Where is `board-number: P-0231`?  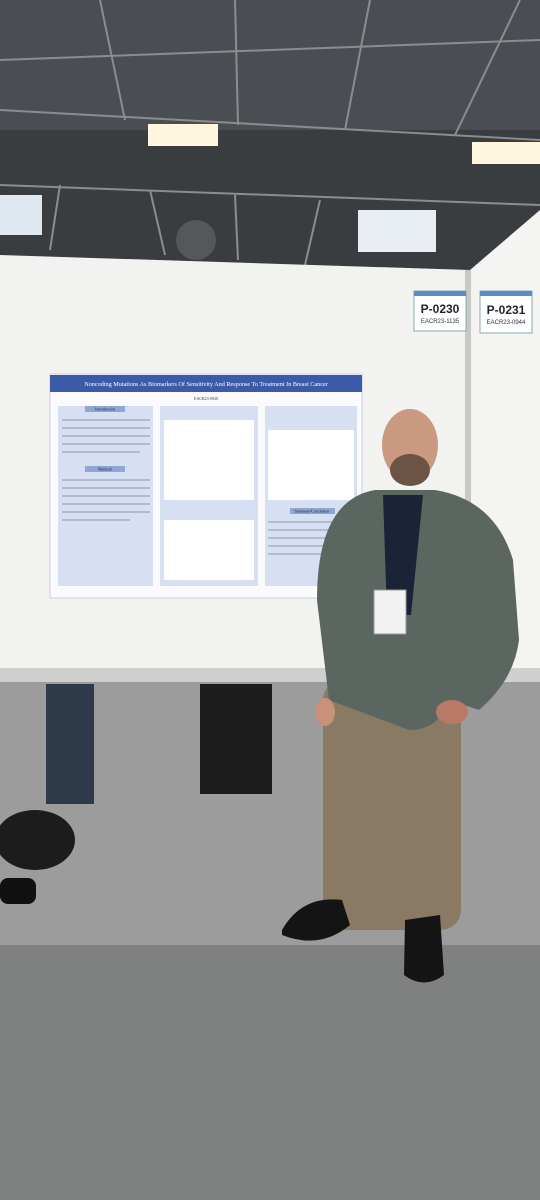 board-number: P-0231 is located at coordinates (506, 310).